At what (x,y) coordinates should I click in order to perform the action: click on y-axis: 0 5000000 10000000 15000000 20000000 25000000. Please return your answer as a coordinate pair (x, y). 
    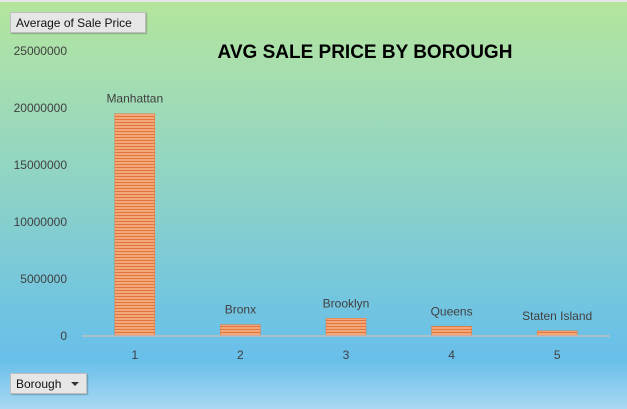
    Looking at the image, I should click on (41, 193).